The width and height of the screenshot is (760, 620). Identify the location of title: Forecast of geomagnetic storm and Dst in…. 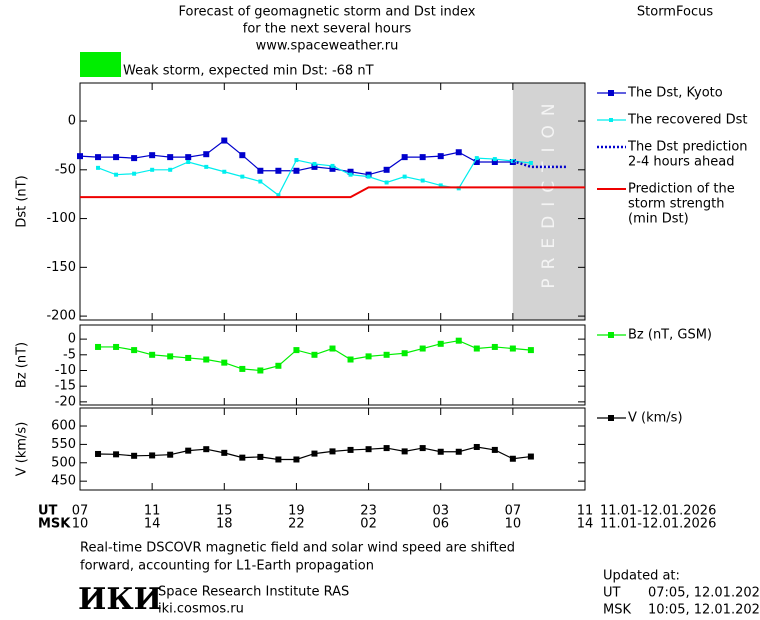
(326, 12).